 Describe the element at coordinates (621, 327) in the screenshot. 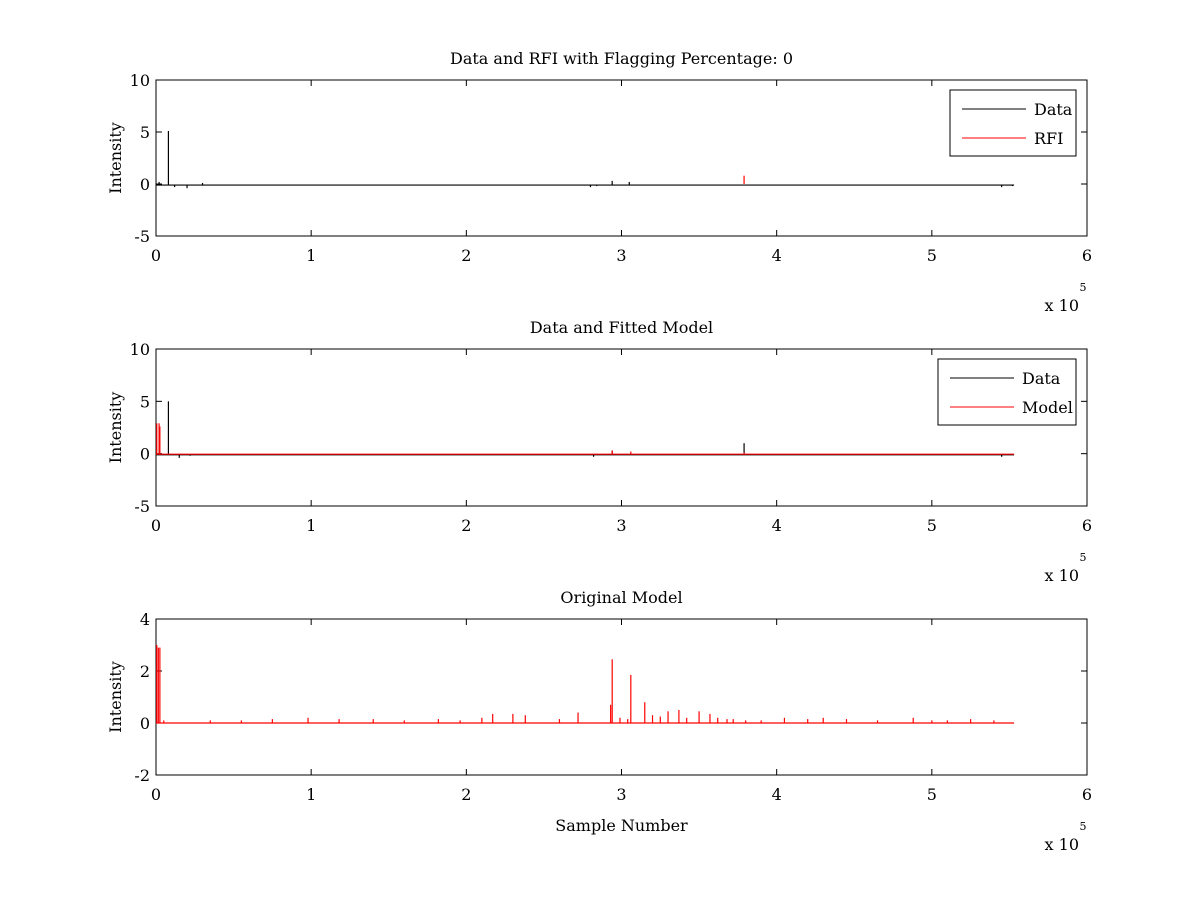

I see `chart-title: Data and Fitted Model` at that location.